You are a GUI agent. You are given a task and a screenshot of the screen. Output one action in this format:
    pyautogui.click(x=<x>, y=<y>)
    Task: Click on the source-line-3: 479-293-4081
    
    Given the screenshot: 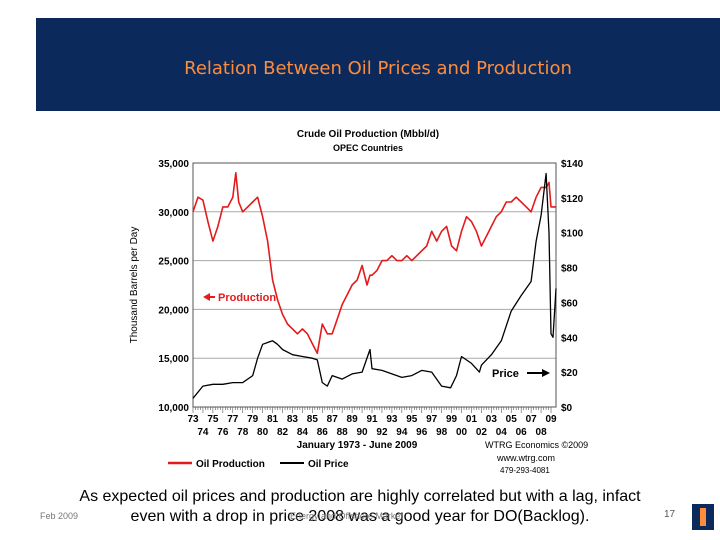 What is the action you would take?
    pyautogui.click(x=525, y=470)
    